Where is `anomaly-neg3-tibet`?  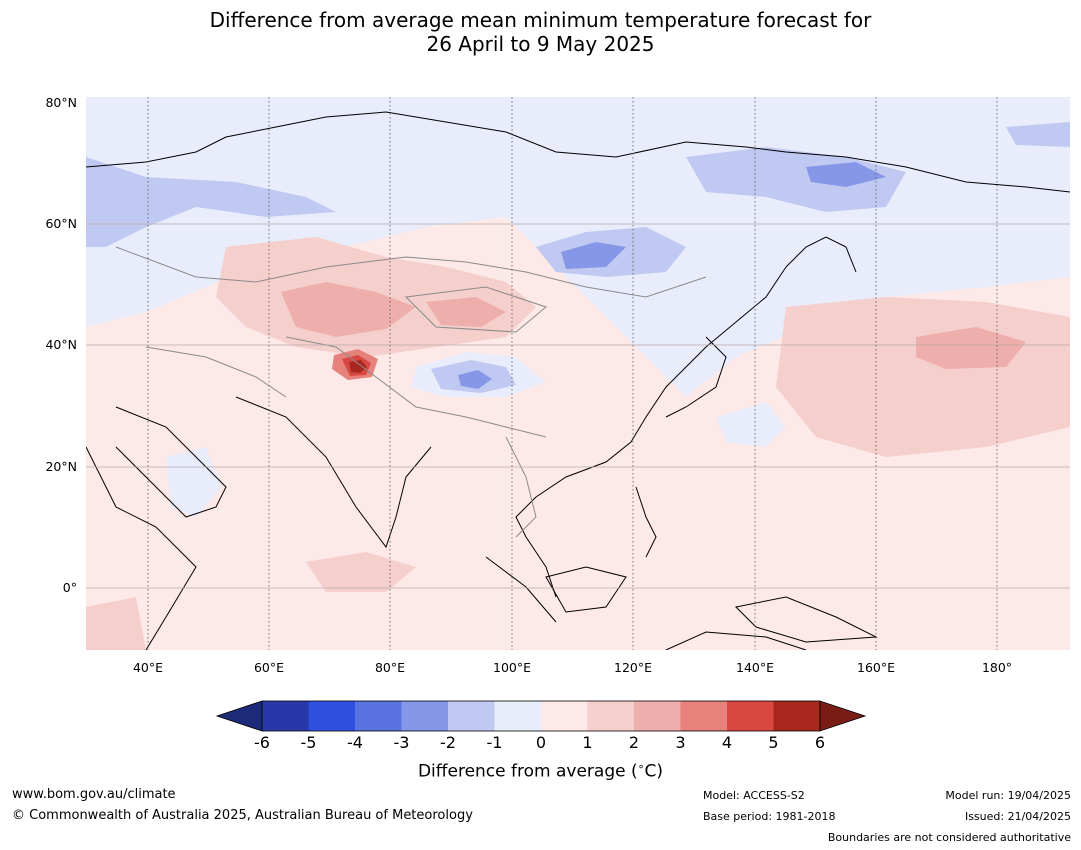
anomaly-neg3-tibet is located at coordinates (475, 379).